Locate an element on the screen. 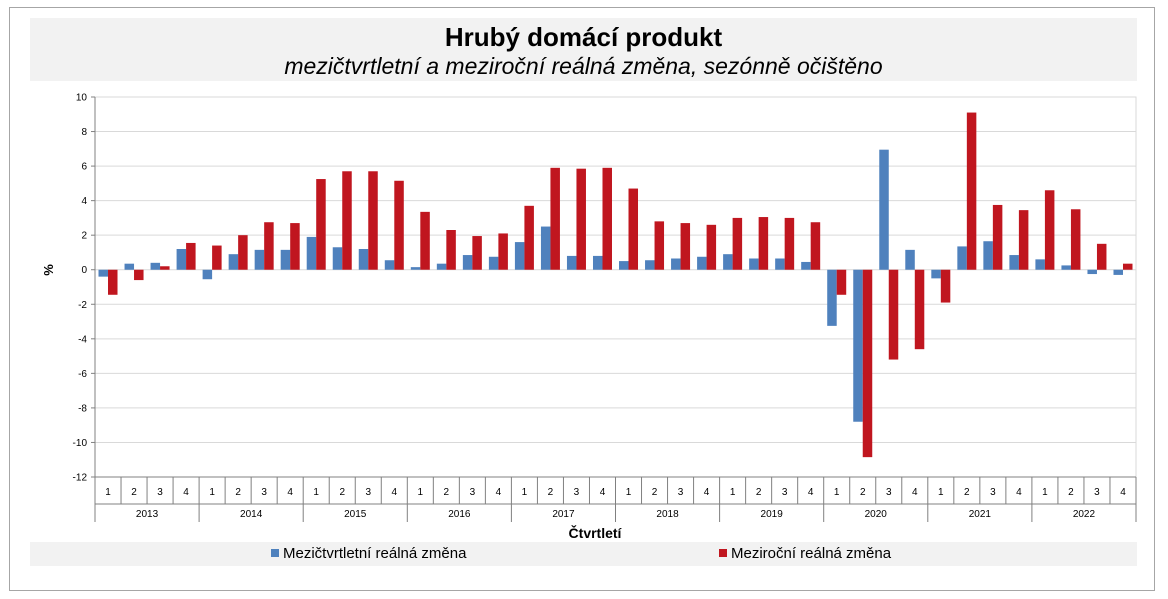 Image resolution: width=1168 pixels, height=599 pixels. x-tick-label-year: 2013 is located at coordinates (147, 514).